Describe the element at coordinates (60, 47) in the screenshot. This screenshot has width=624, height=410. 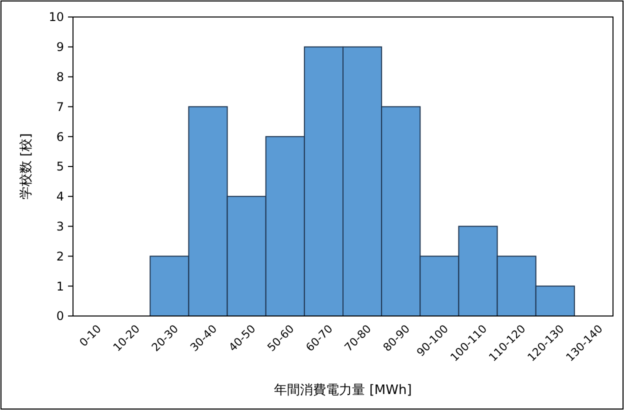
I see `y-tick-label: 9` at that location.